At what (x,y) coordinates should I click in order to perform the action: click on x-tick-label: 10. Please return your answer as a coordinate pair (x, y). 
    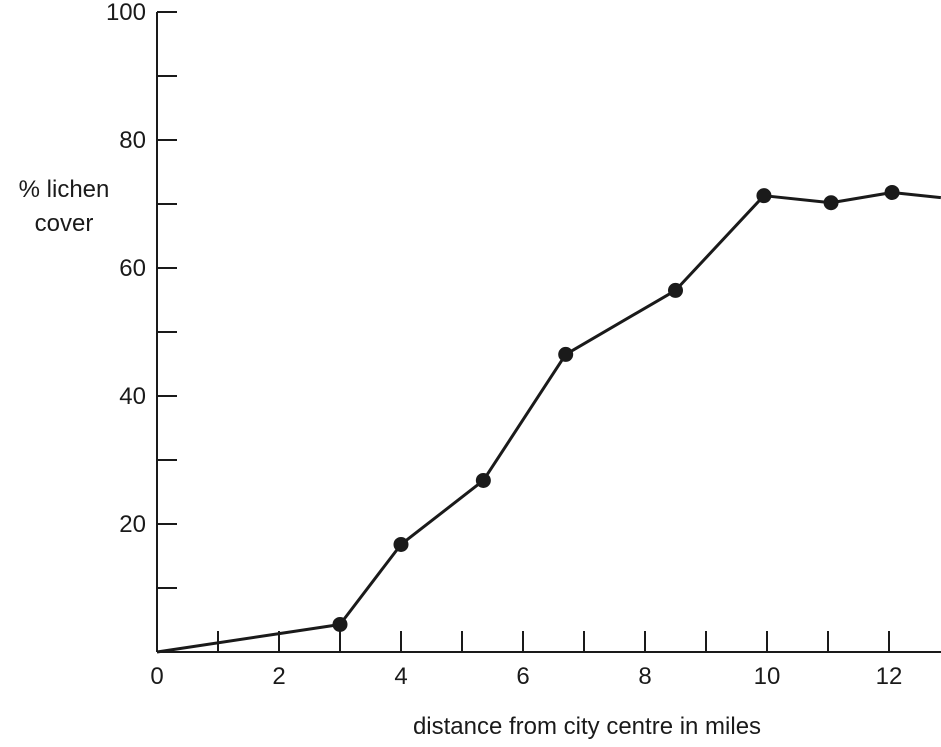
    Looking at the image, I should click on (767, 676).